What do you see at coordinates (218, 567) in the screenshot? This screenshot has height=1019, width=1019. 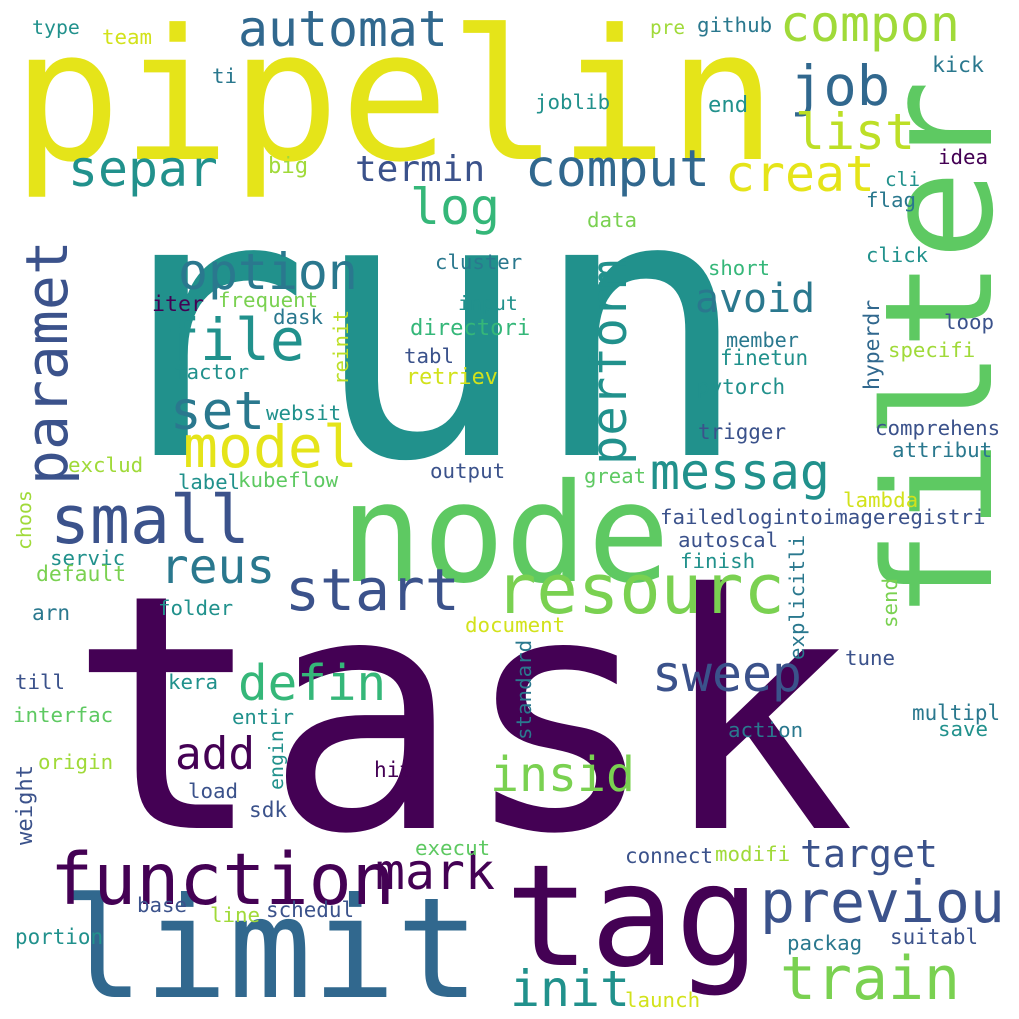 I see `word-reus: reus` at bounding box center [218, 567].